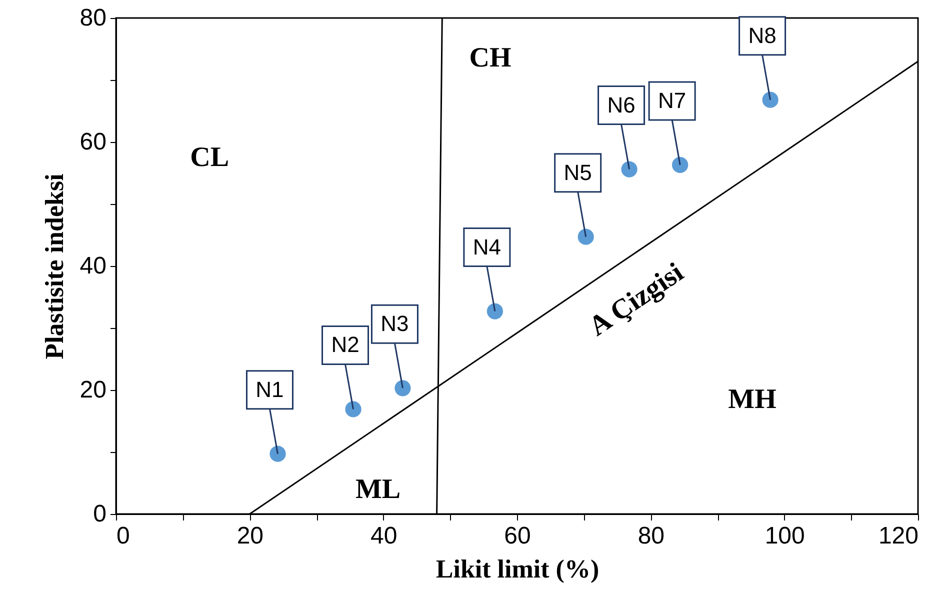 The width and height of the screenshot is (949, 612). Describe the element at coordinates (250, 536) in the screenshot. I see `x-tick-label: 20` at that location.